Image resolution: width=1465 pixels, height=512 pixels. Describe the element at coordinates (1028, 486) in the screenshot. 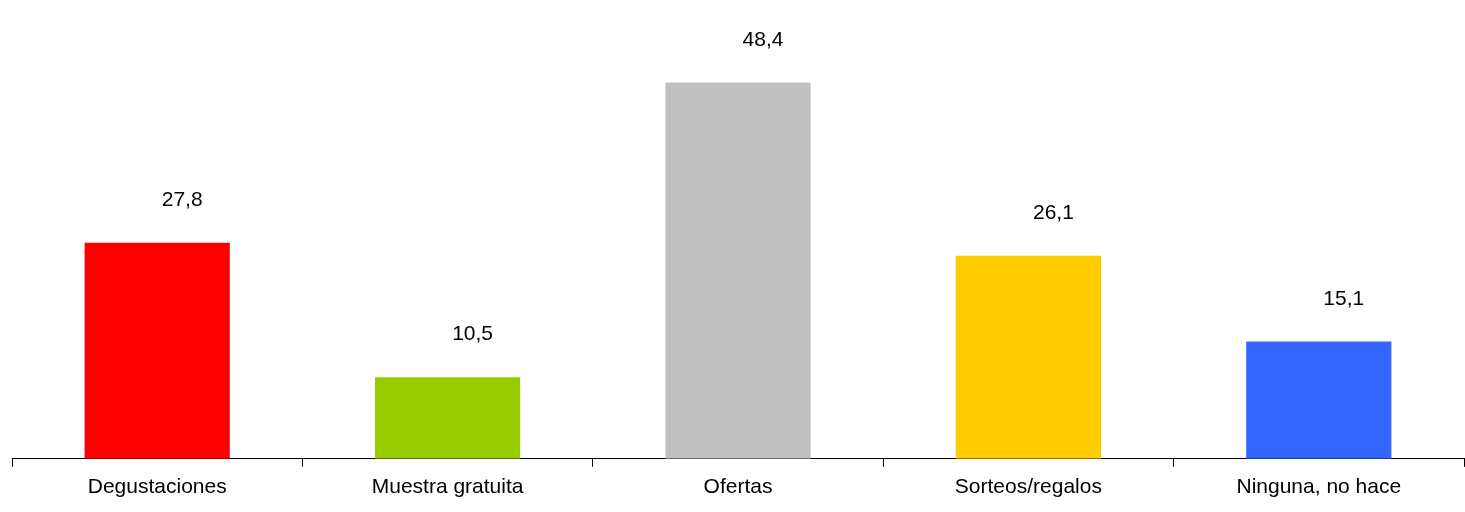

I see `x-tick-label: Sorteos/regalos` at that location.